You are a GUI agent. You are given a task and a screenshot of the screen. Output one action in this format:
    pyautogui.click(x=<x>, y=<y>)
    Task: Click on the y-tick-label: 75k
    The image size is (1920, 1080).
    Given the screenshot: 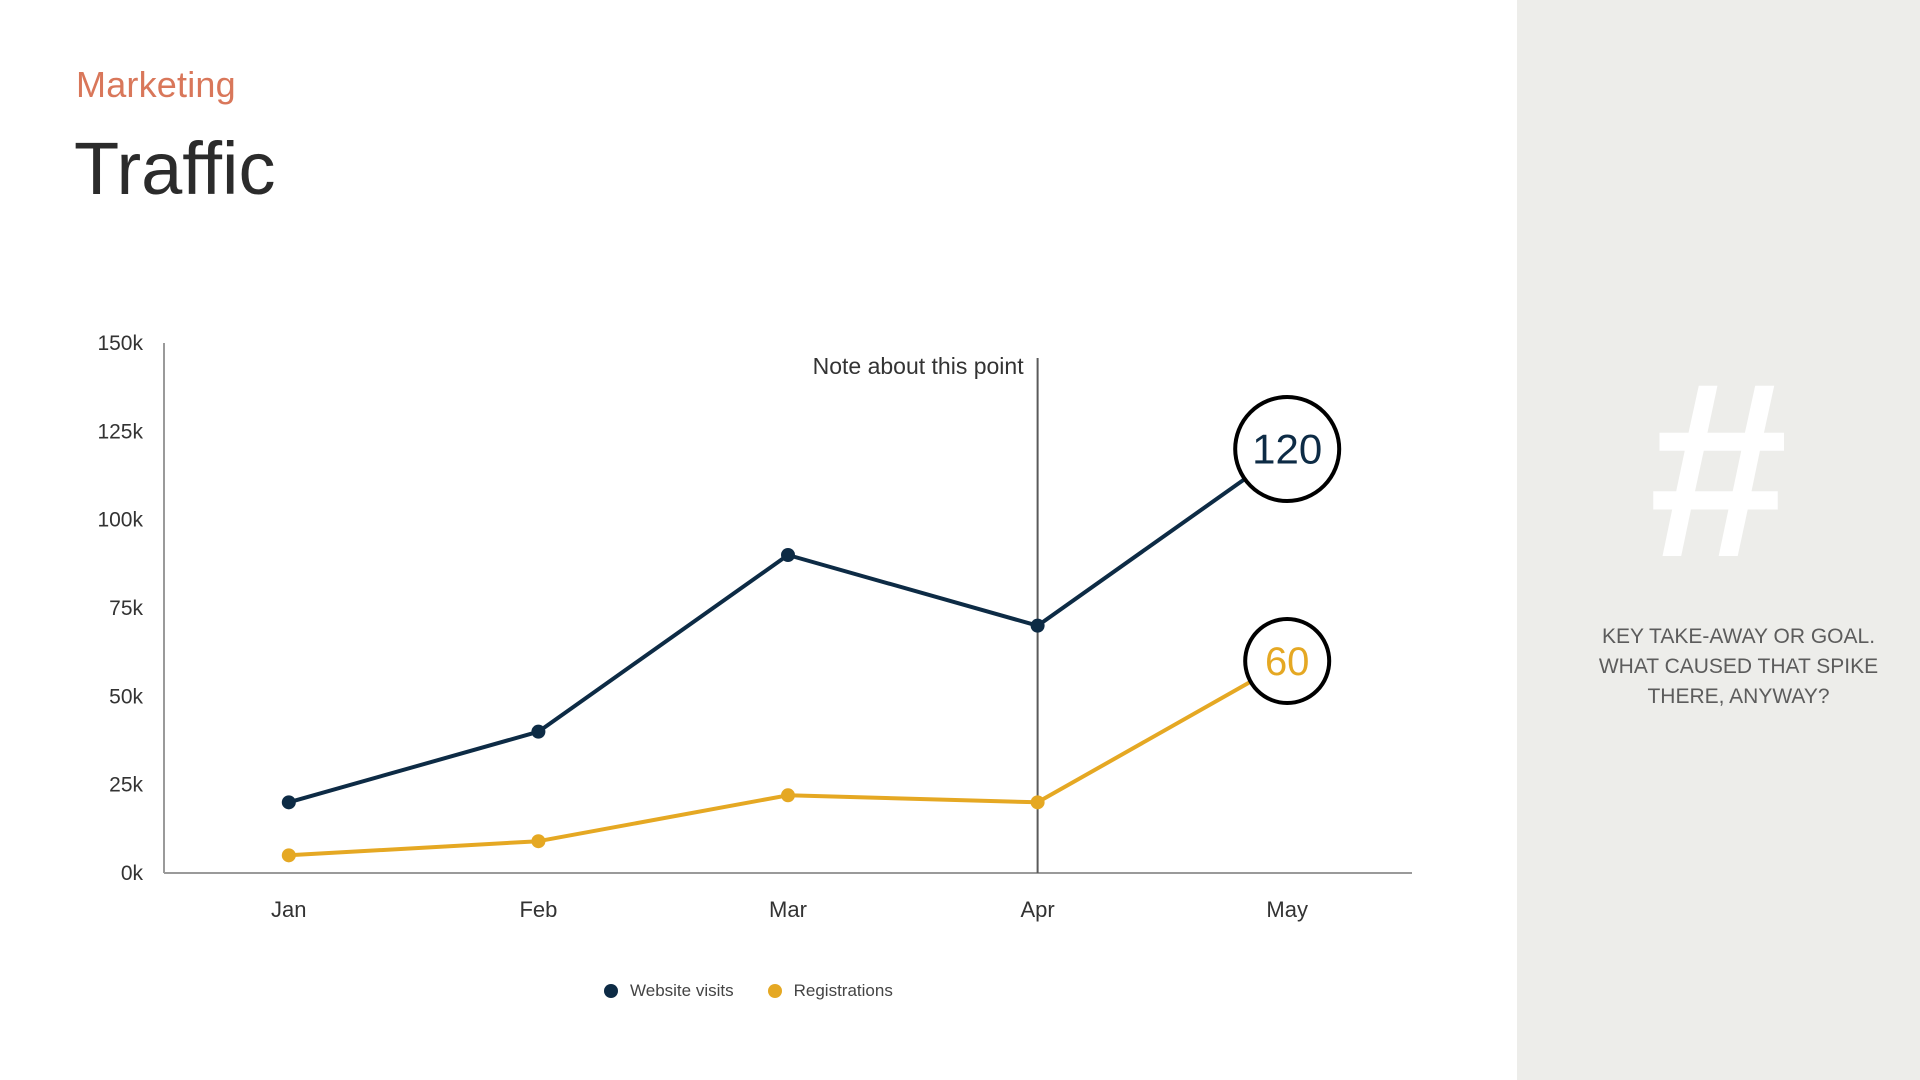 What is the action you would take?
    pyautogui.click(x=126, y=608)
    